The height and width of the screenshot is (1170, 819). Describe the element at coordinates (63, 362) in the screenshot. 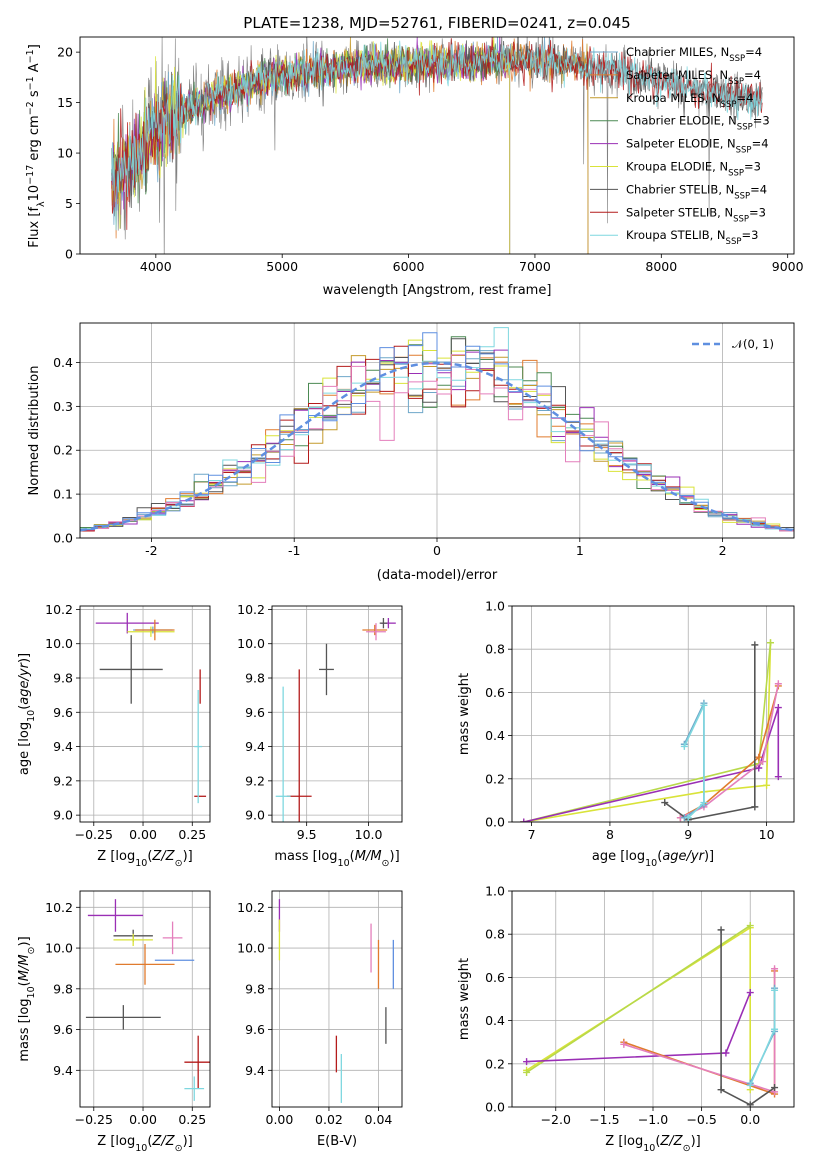

I see `y-tick-label: 0.4` at that location.